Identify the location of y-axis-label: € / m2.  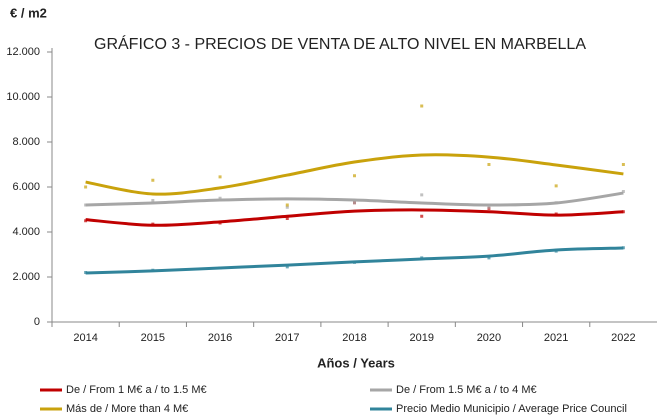
(28, 12).